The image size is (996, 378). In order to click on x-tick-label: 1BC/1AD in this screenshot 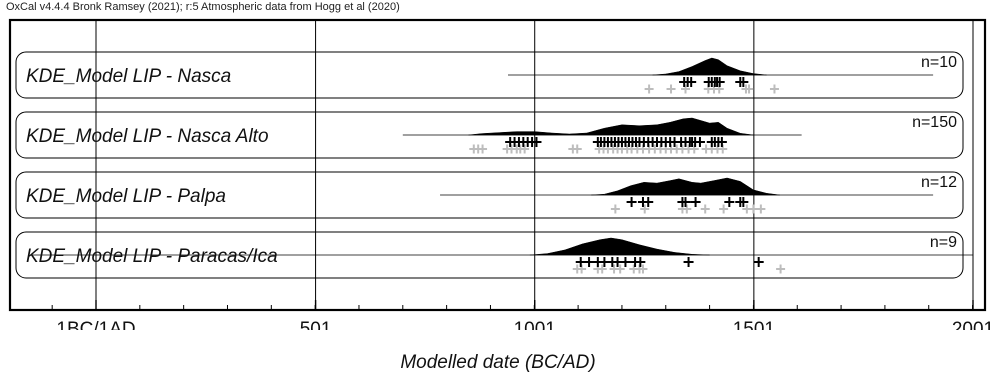, I will do `click(95, 324)`.